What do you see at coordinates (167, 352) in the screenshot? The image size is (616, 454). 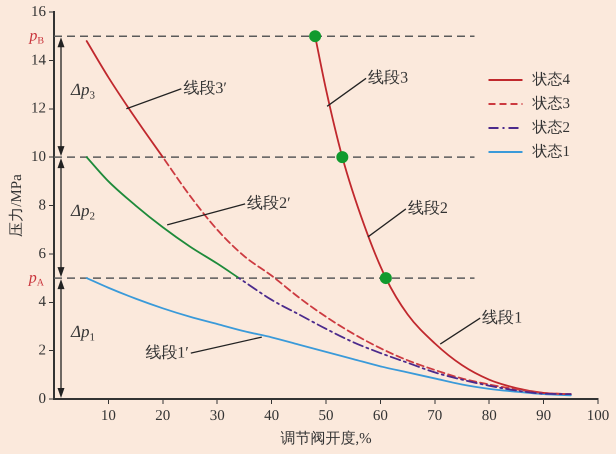 I see `annotation: 线段1′` at bounding box center [167, 352].